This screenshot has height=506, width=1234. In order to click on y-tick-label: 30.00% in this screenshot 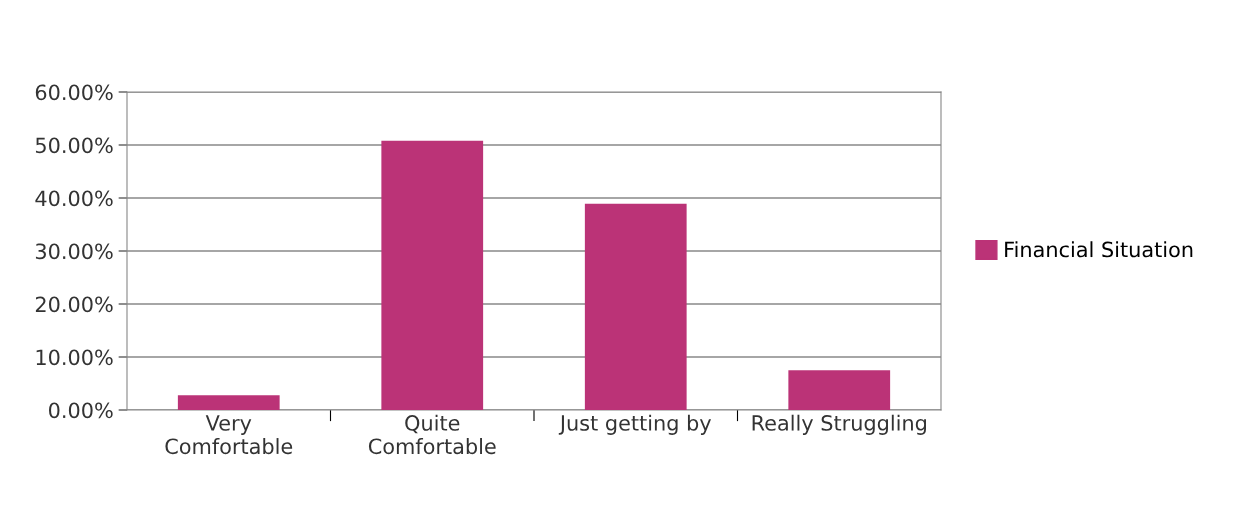, I will do `click(74, 251)`.